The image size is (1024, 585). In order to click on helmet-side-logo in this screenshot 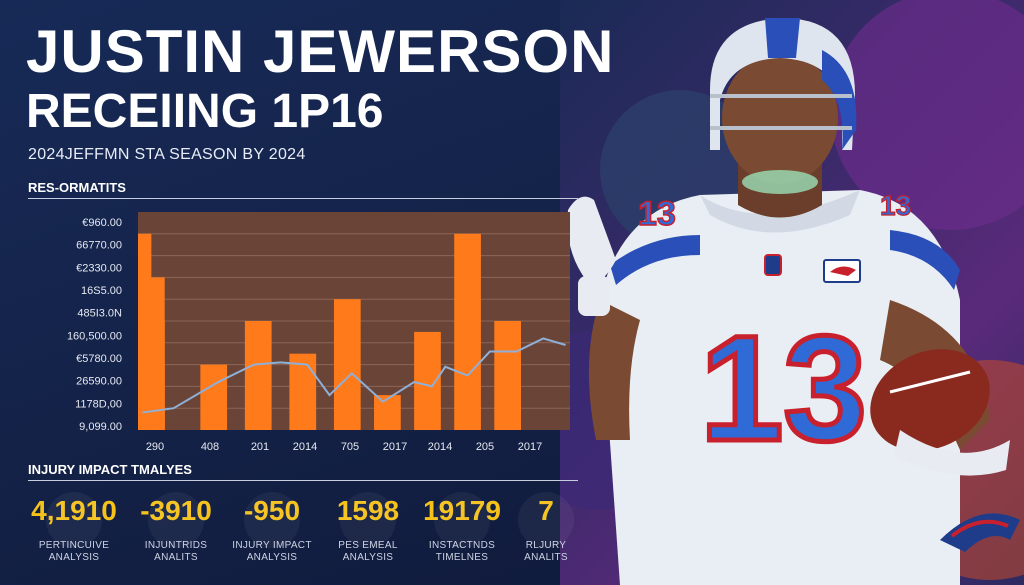, I will do `click(839, 100)`.